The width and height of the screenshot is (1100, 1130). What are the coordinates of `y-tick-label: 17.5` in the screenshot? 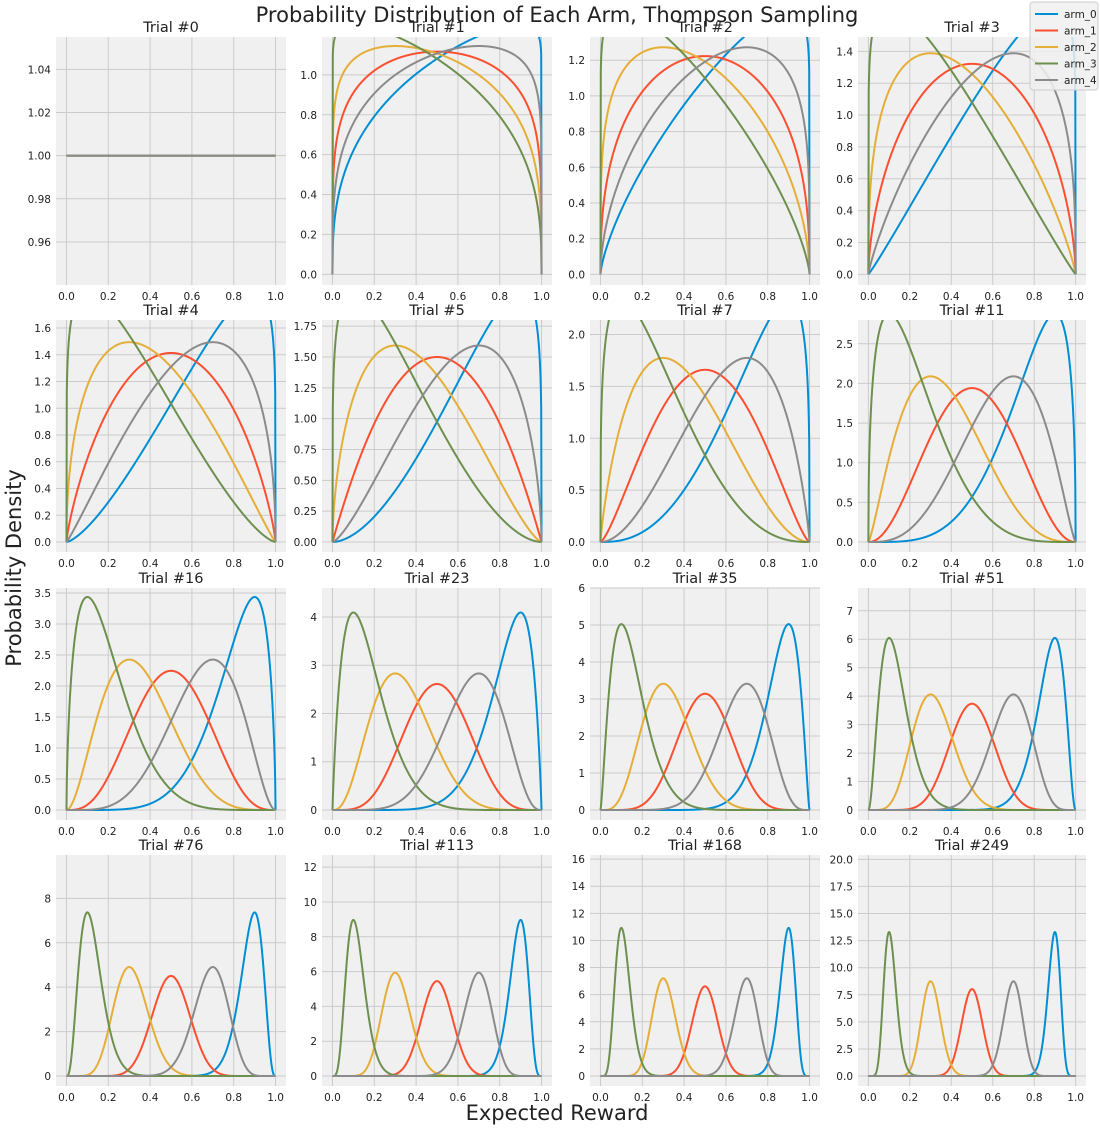 It's located at (841, 887).